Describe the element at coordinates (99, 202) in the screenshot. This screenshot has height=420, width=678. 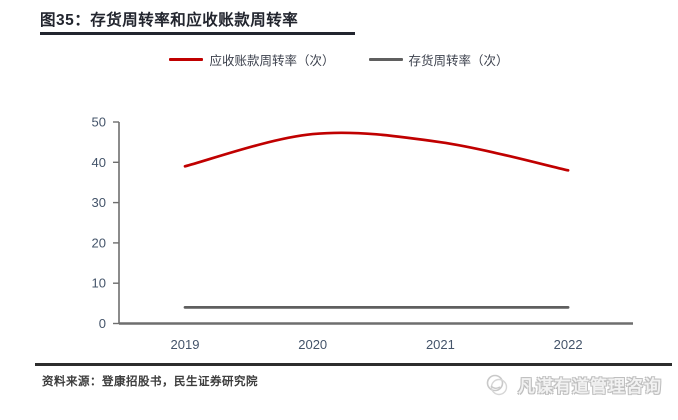
I see `y-axis-tick-label: 30` at that location.